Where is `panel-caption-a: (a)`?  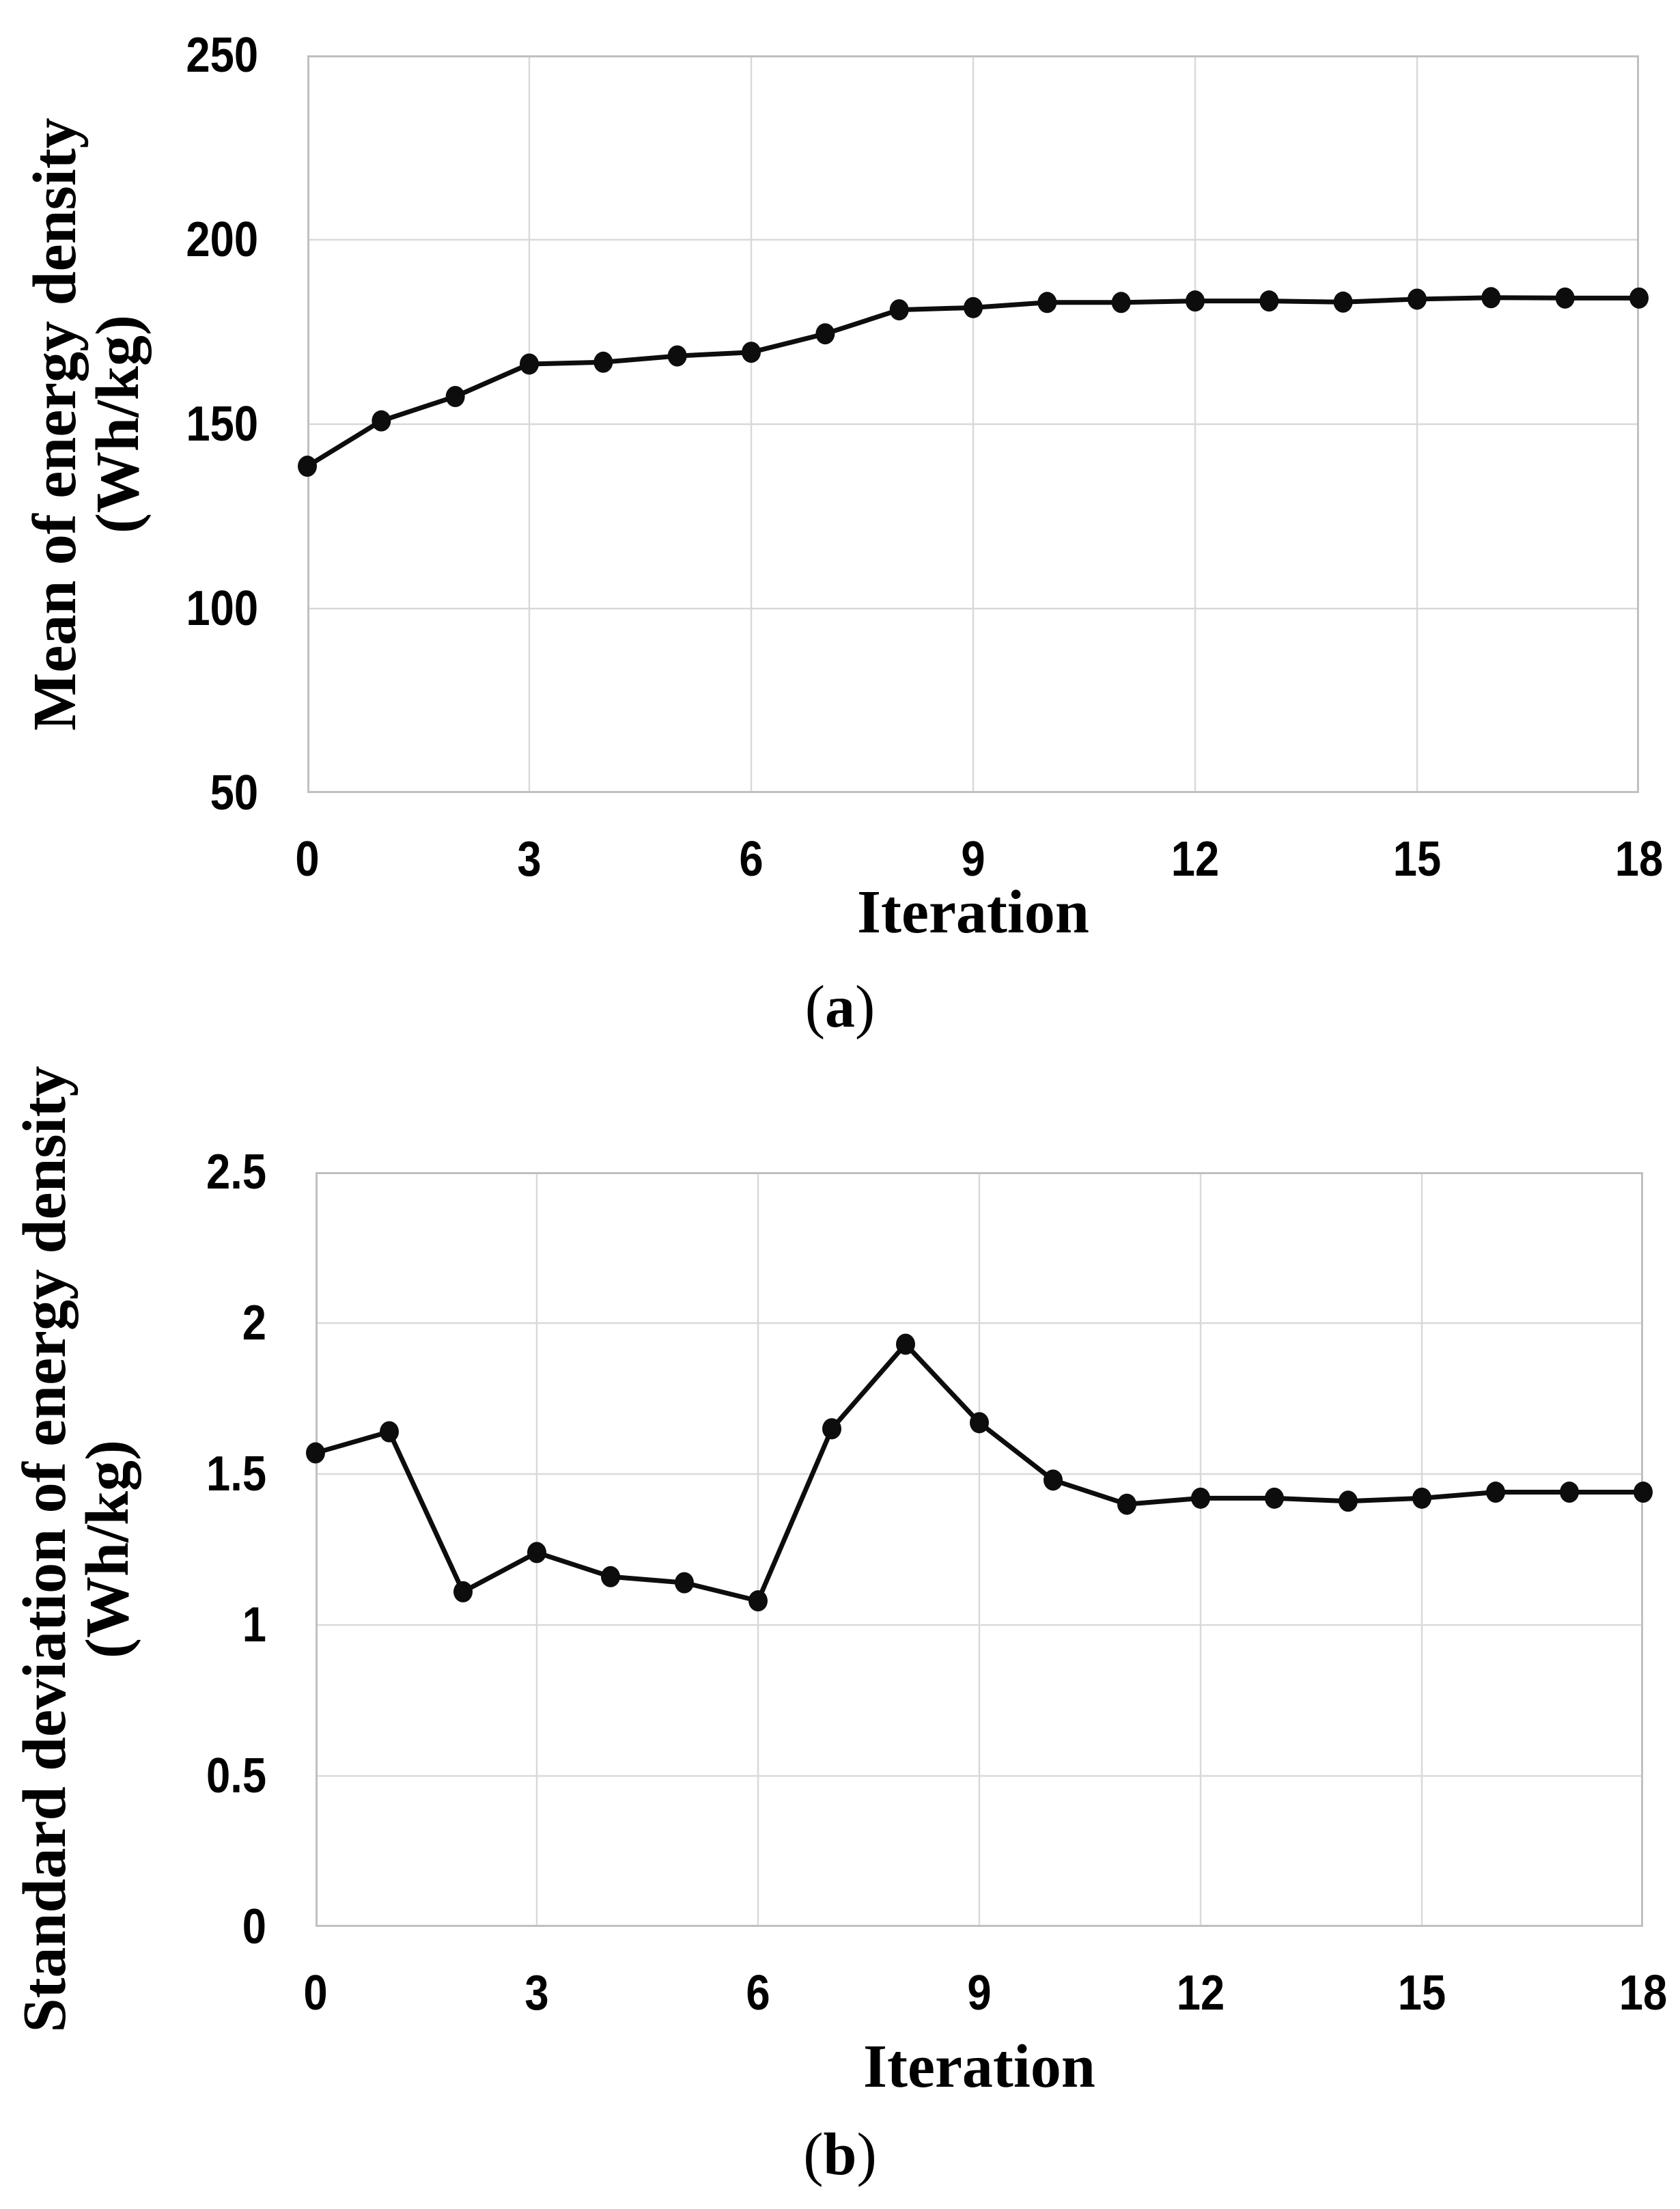
panel-caption-a: (a) is located at coordinates (840, 1007).